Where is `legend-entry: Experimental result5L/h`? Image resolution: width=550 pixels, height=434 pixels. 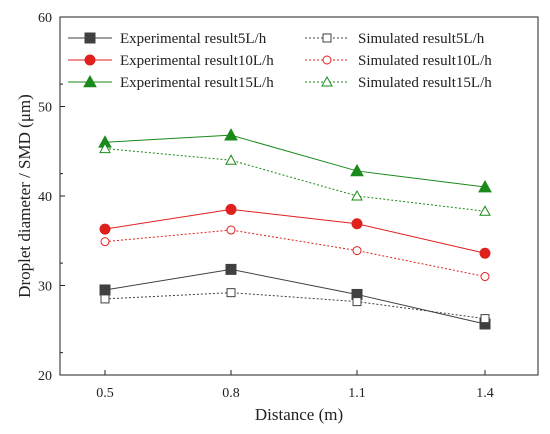
legend-entry: Experimental result5L/h is located at coordinates (167, 39).